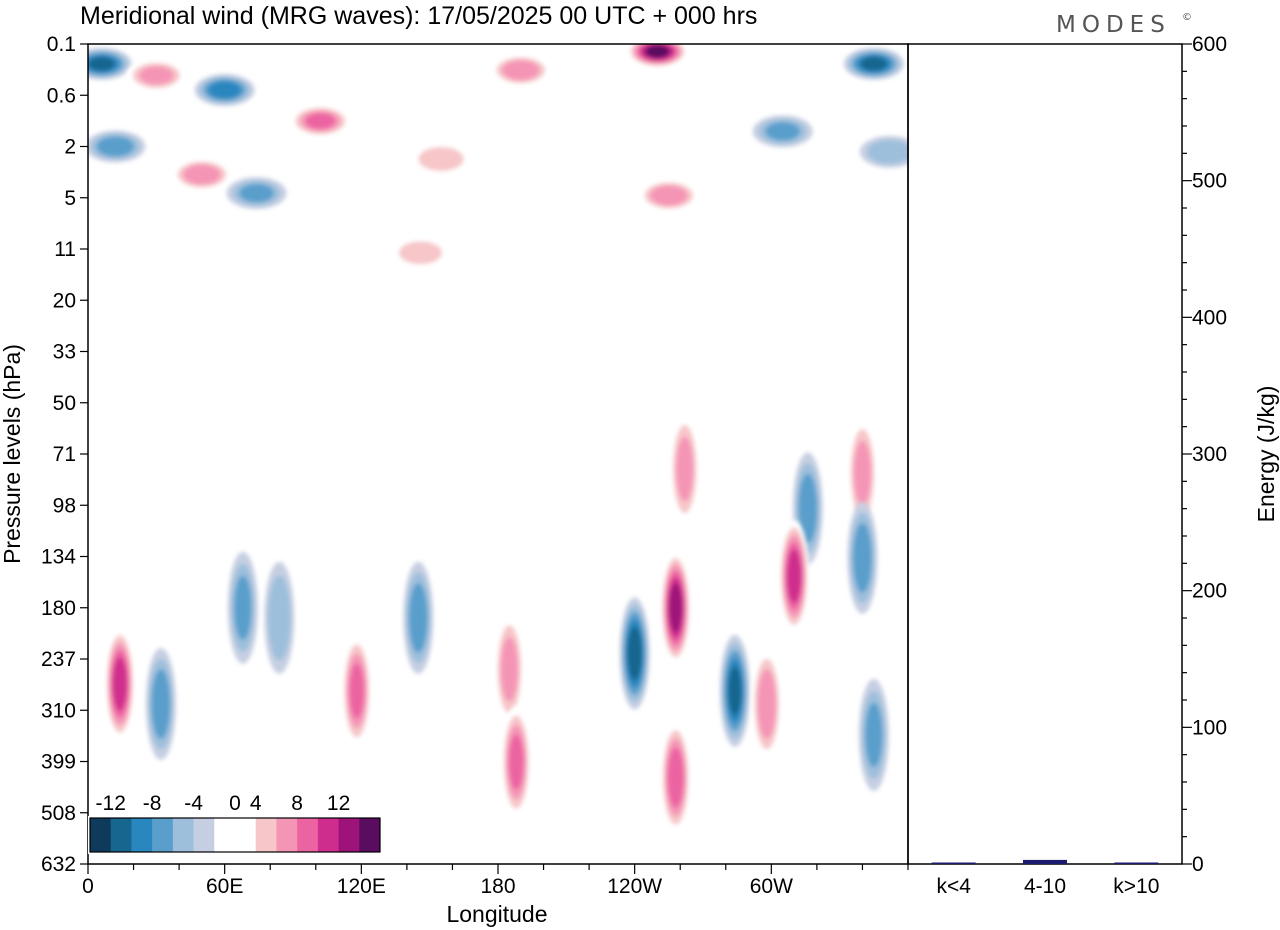 The height and width of the screenshot is (930, 1280). What do you see at coordinates (1209, 181) in the screenshot?
I see `energy-tick-label: 500` at bounding box center [1209, 181].